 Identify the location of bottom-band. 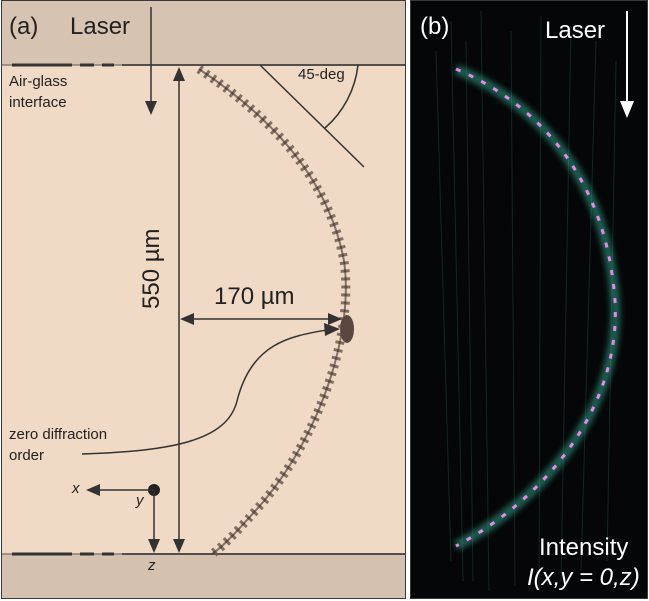
(203, 576).